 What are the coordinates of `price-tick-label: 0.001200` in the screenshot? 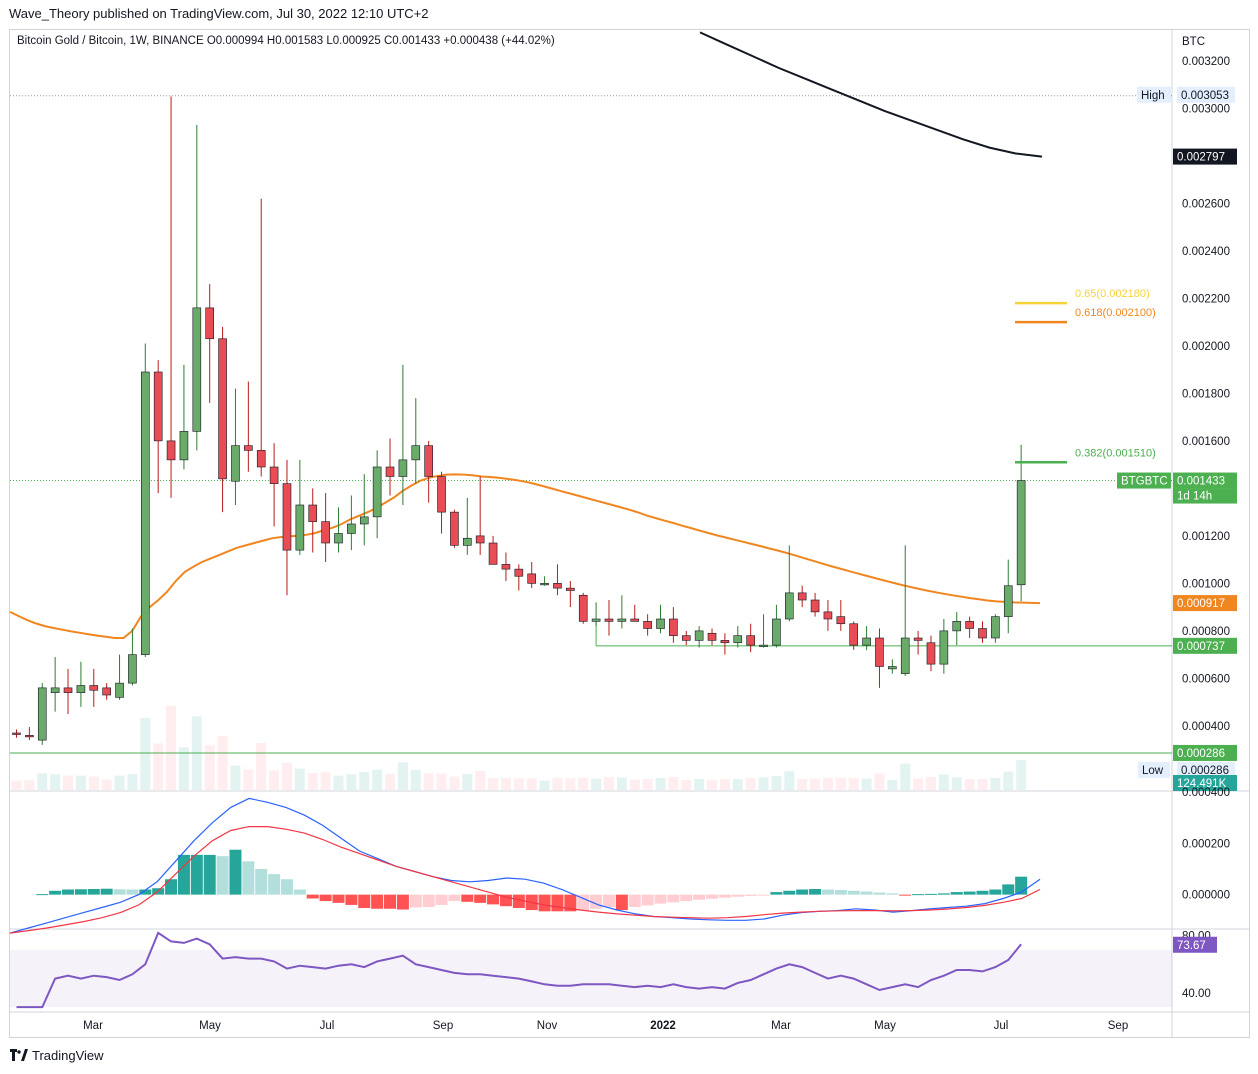 It's located at (1206, 537).